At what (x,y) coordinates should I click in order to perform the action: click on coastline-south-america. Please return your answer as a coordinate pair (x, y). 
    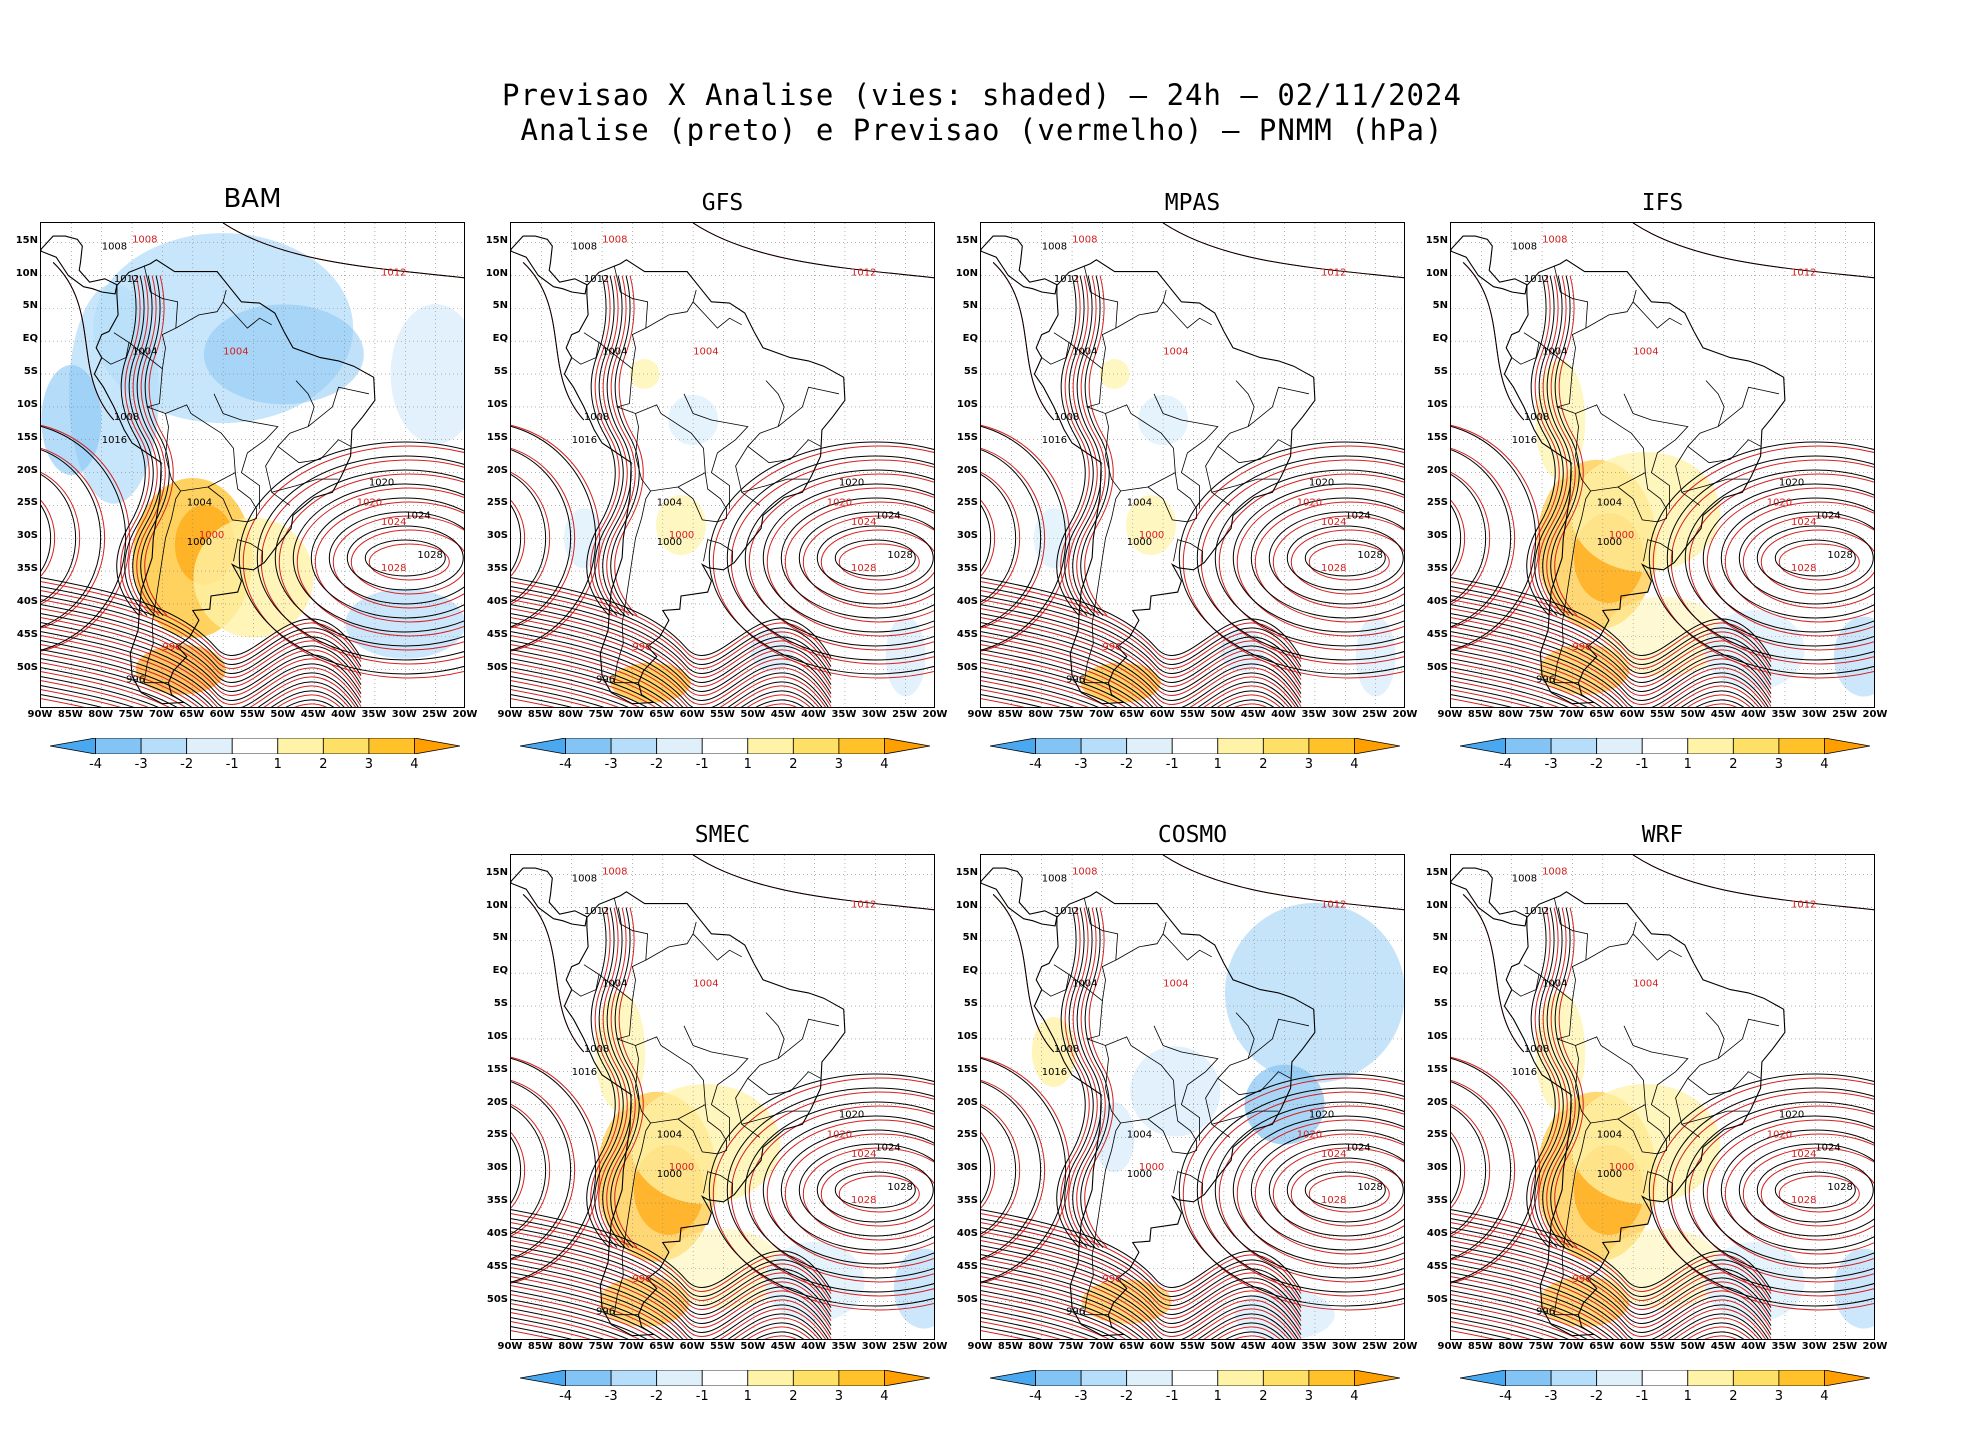
    Looking at the image, I should click on (1644, 1114).